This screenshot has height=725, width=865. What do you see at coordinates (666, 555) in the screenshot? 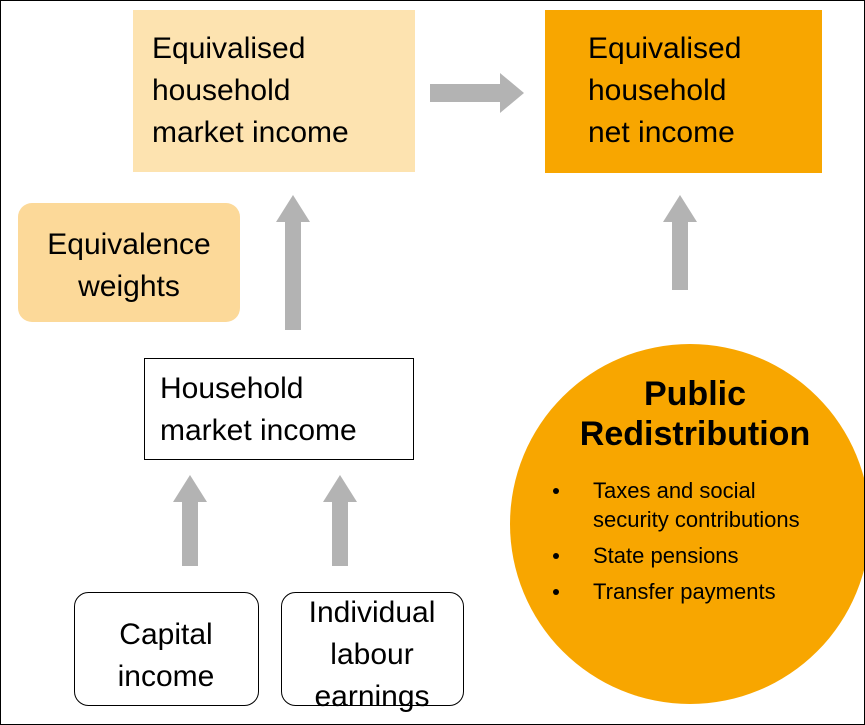
I see `list-item: State pensions` at bounding box center [666, 555].